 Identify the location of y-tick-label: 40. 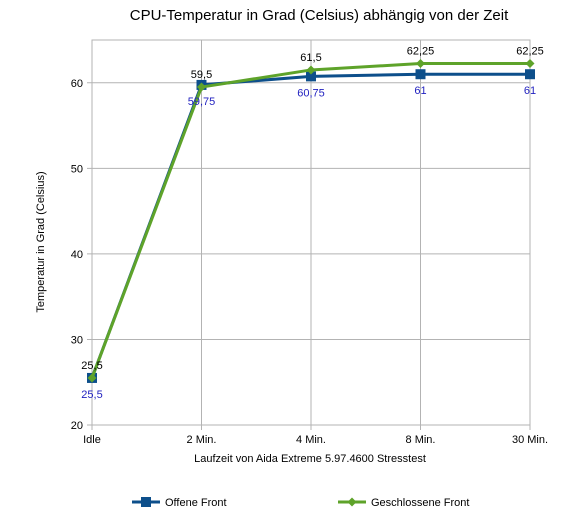
(77, 255).